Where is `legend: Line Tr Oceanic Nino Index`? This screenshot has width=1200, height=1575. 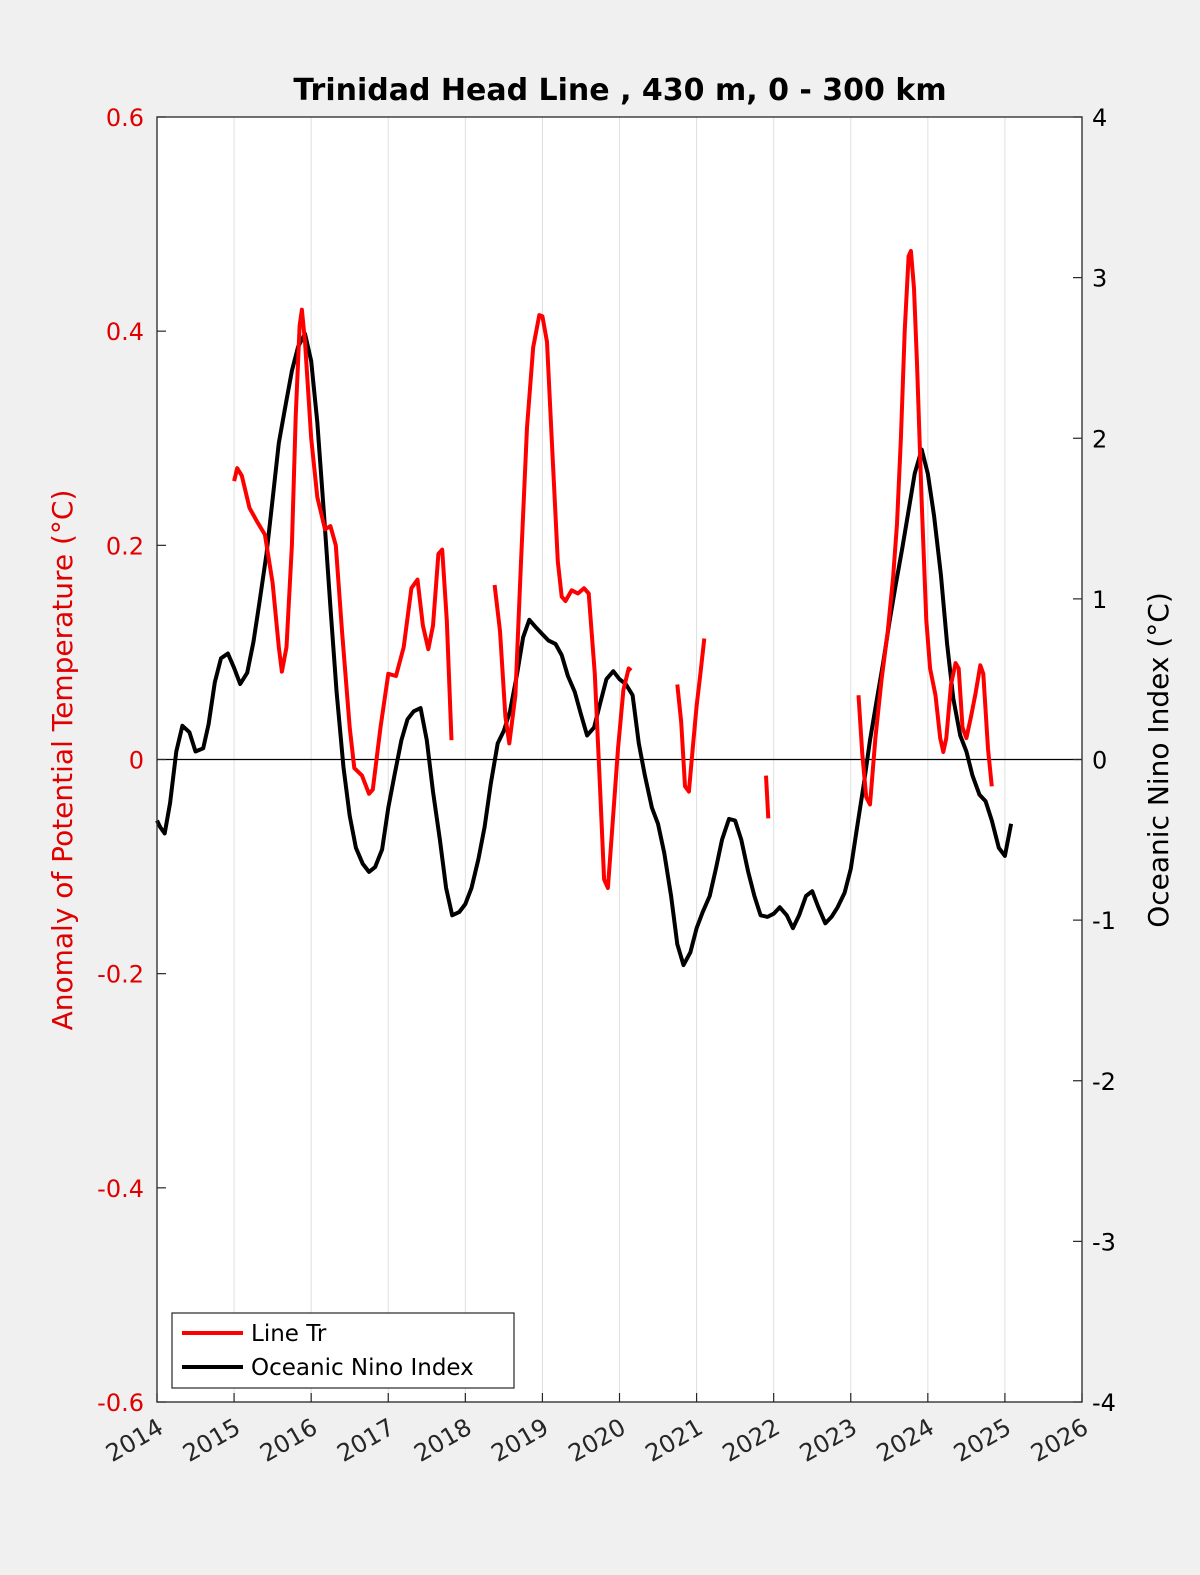 legend: Line Tr Oceanic Nino Index is located at coordinates (343, 1350).